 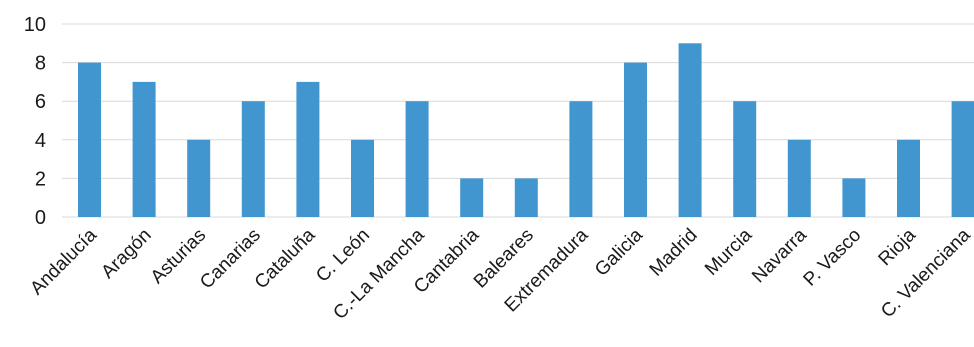 What do you see at coordinates (63, 261) in the screenshot?
I see `x-category-label: Andalucía` at bounding box center [63, 261].